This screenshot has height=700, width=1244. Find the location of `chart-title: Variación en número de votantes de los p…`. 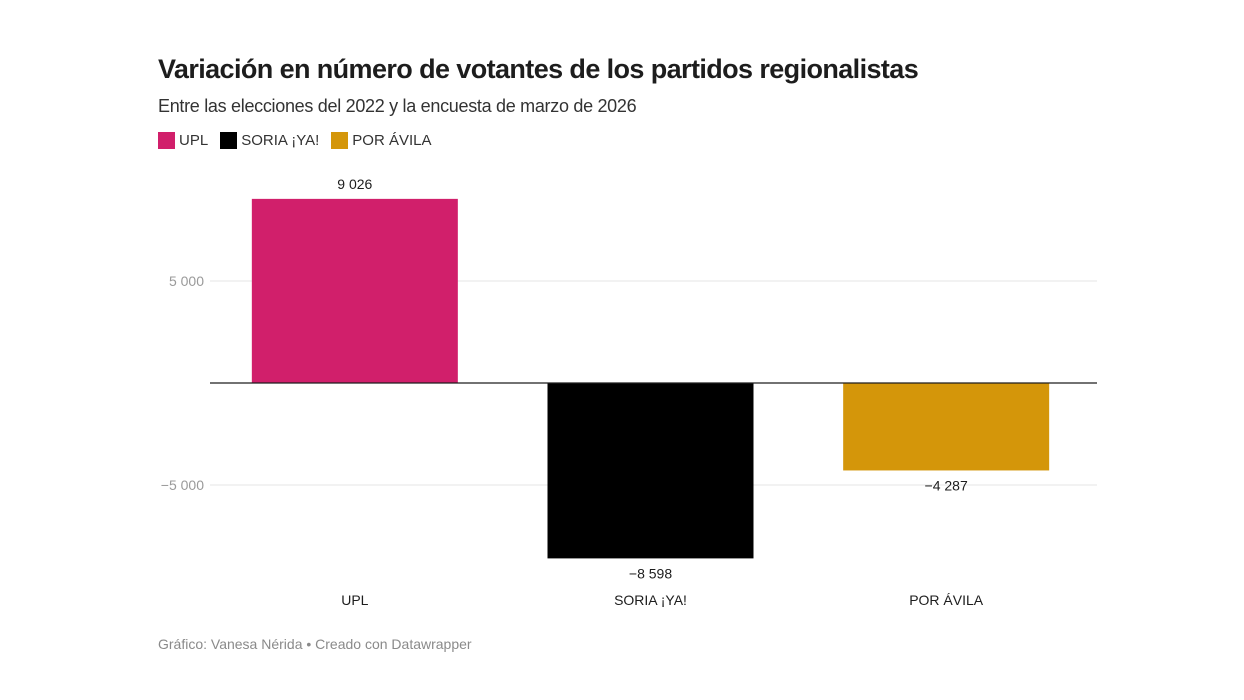

chart-title: Variación en número de votantes de los p… is located at coordinates (538, 69).